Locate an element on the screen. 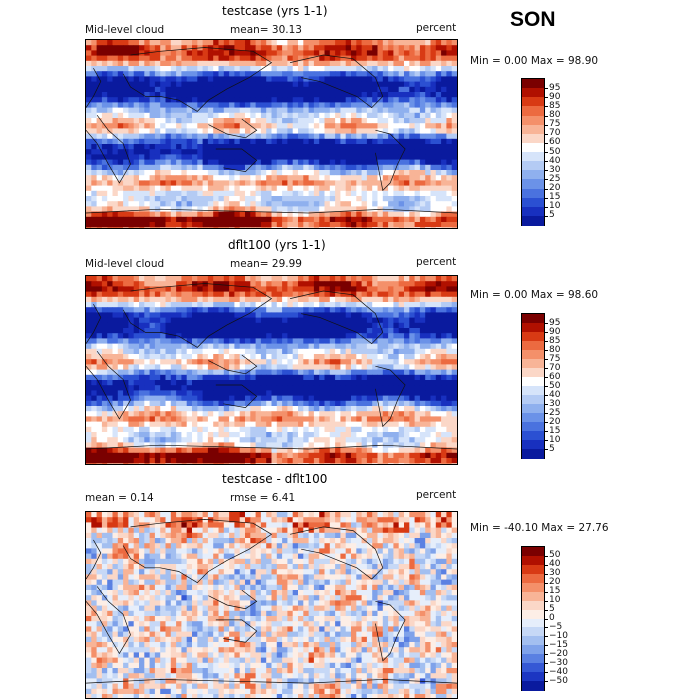  season-label: SON is located at coordinates (533, 19).